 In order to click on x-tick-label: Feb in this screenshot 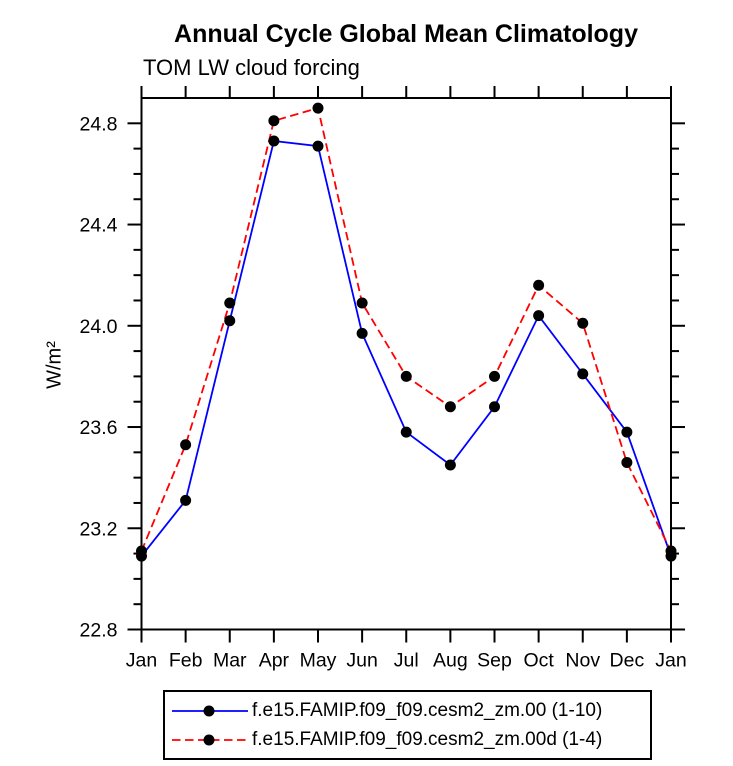, I will do `click(186, 661)`.